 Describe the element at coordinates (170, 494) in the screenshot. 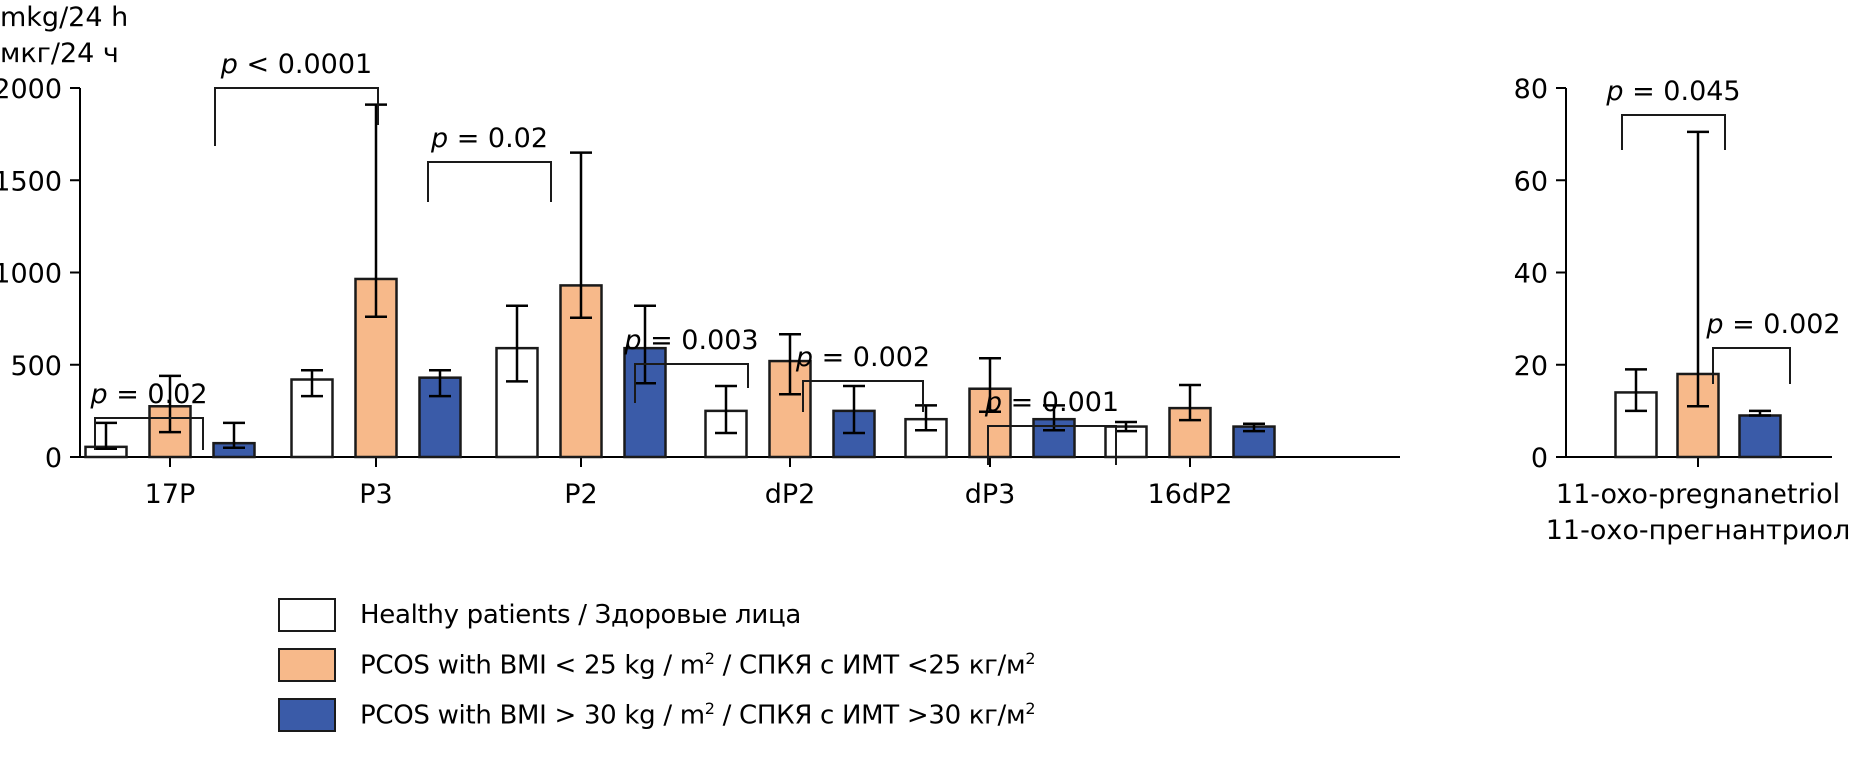

I see `x-tick-label-17p: 17P` at that location.